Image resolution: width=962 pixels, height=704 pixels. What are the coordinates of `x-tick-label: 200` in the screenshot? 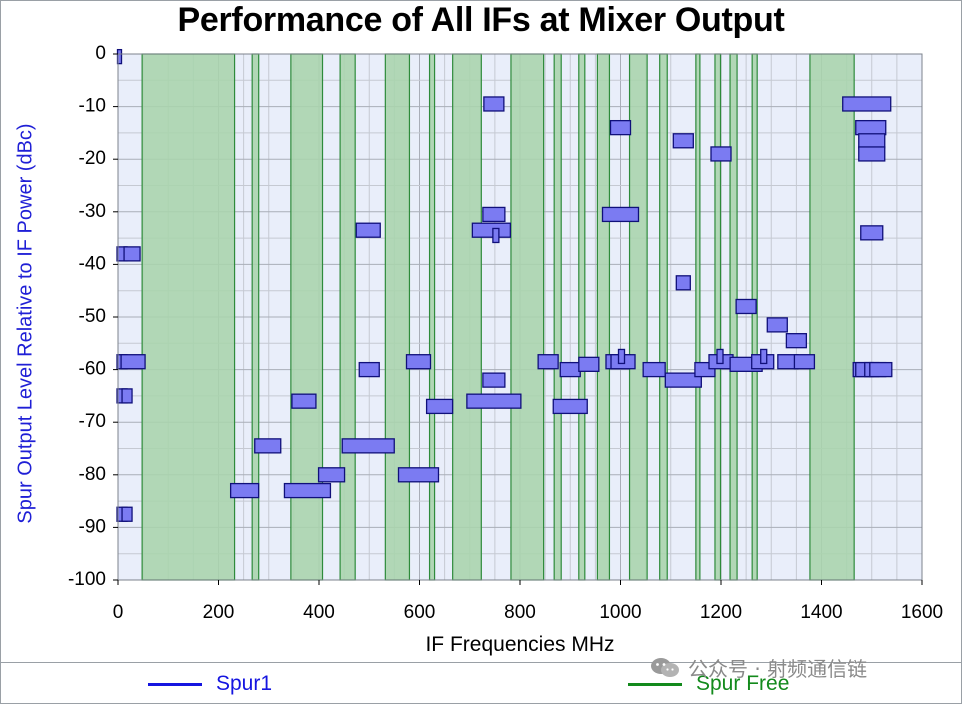 It's located at (219, 612).